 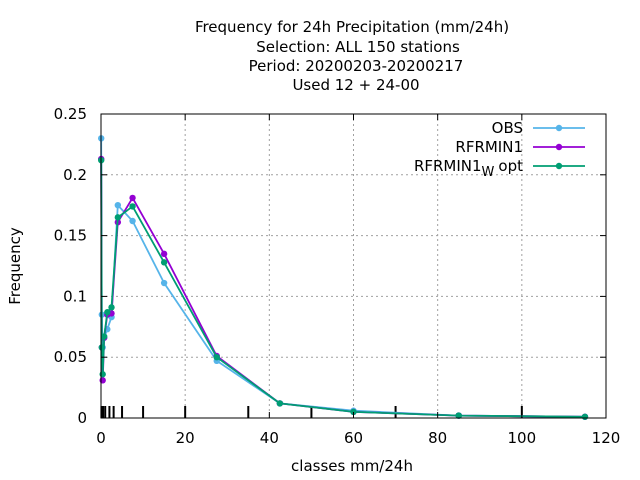 I want to click on legend: OBS RFRMIN1 RFRMIN1W opt, so click(x=499, y=149).